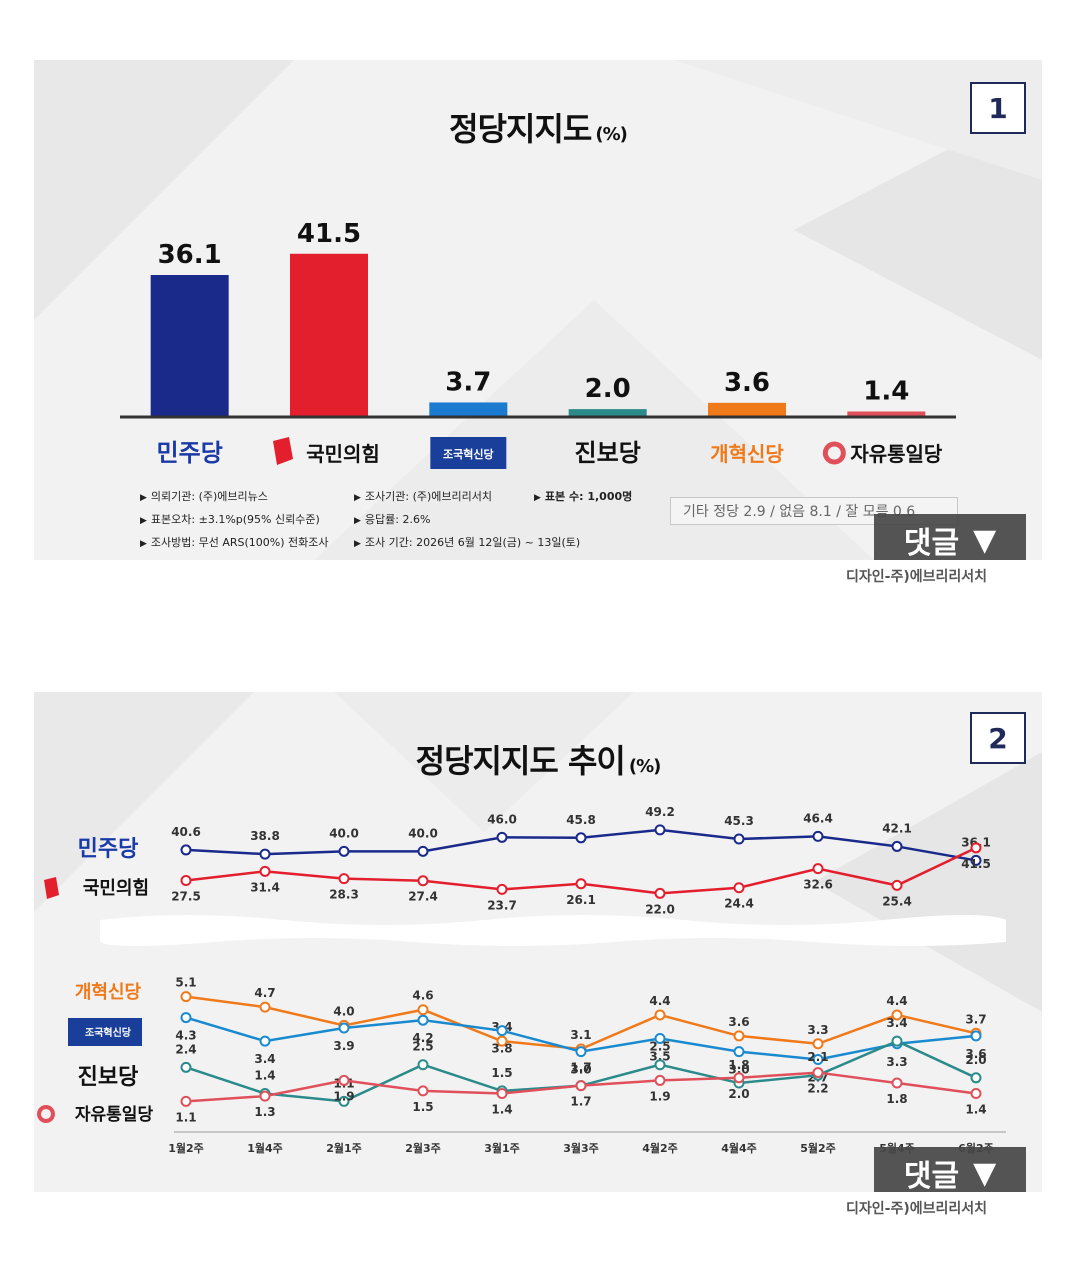 The image size is (1078, 1288). I want to click on series-label: 조국혁신당, so click(108, 1032).